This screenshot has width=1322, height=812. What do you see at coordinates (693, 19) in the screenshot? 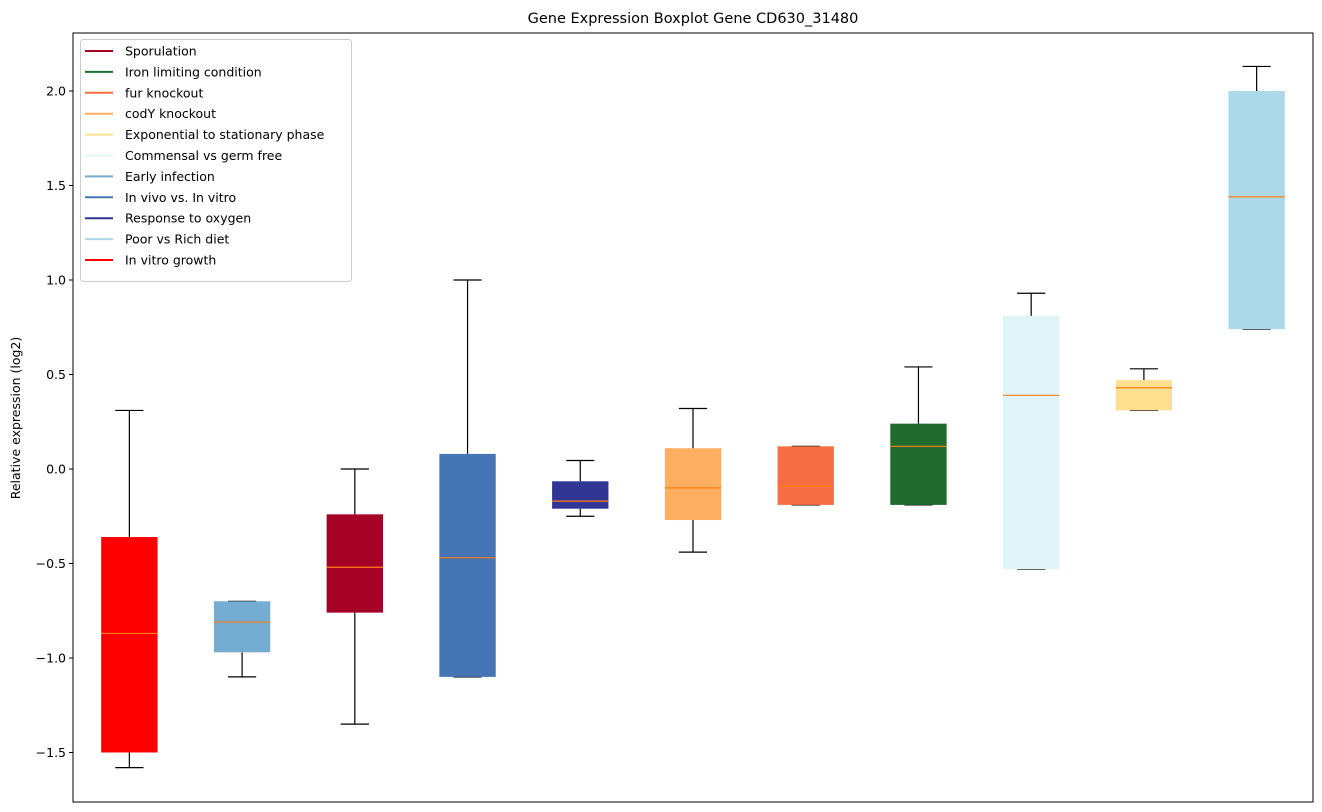
I see `chart-title: Gene Expression Boxplot Gene CD630_31480` at bounding box center [693, 19].